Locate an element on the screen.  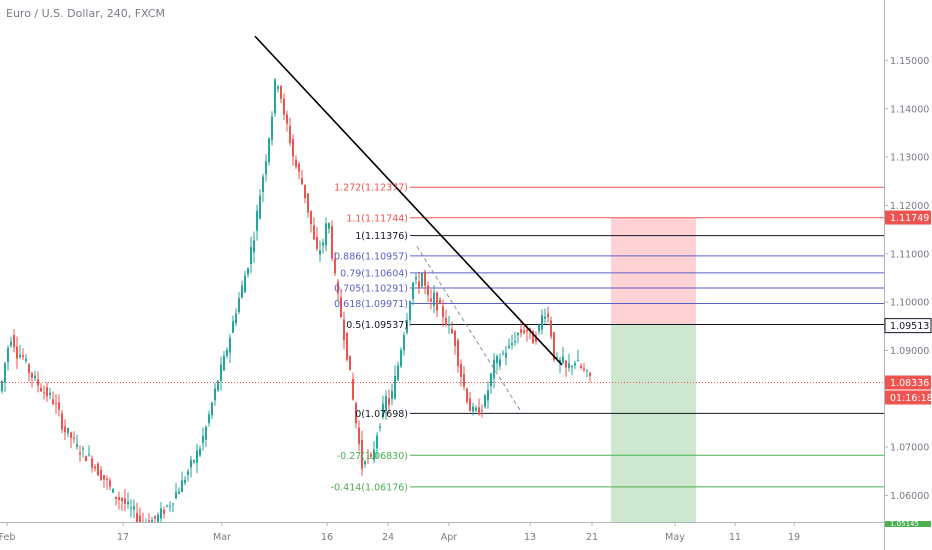
y-tick-label-4: 1.11000 is located at coordinates (909, 254).